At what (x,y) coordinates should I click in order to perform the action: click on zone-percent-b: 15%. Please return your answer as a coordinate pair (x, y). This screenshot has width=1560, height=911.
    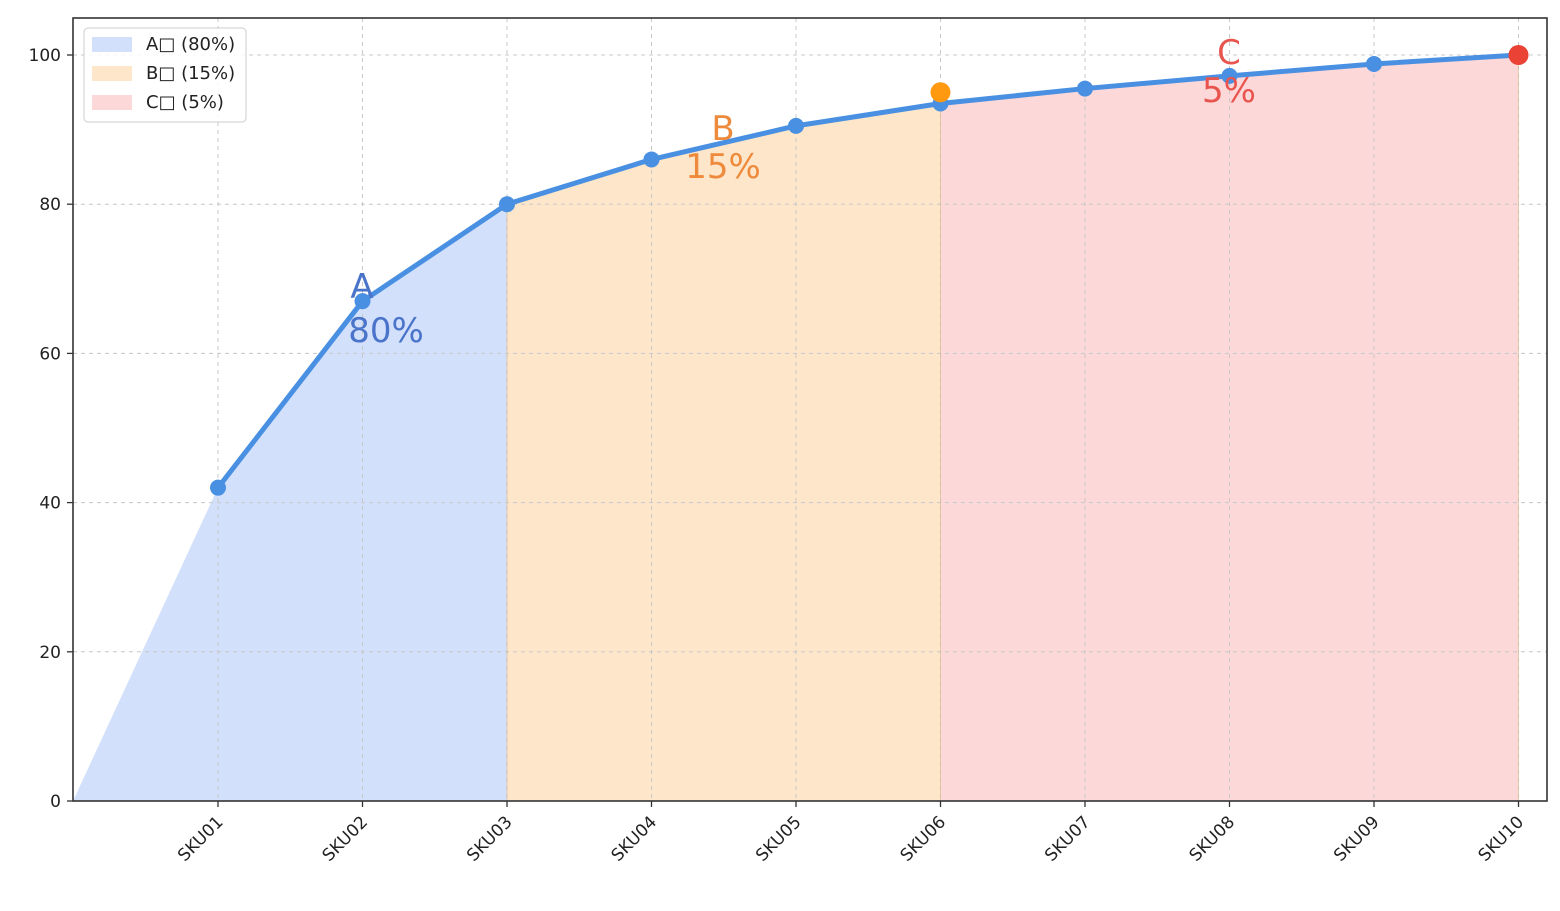
    Looking at the image, I should click on (723, 167).